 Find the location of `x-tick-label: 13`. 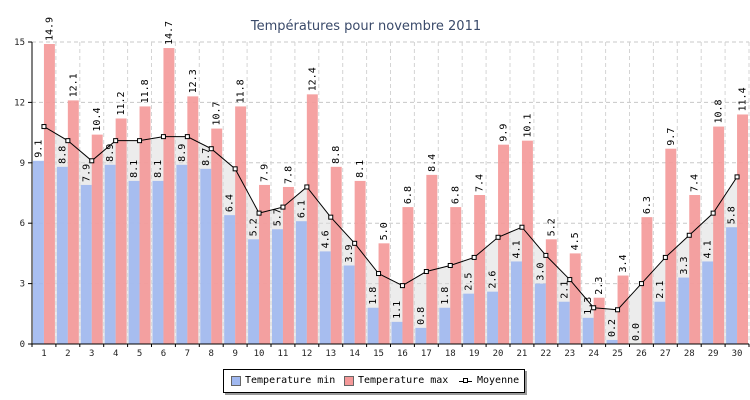

x-tick-label: 13 is located at coordinates (330, 354).